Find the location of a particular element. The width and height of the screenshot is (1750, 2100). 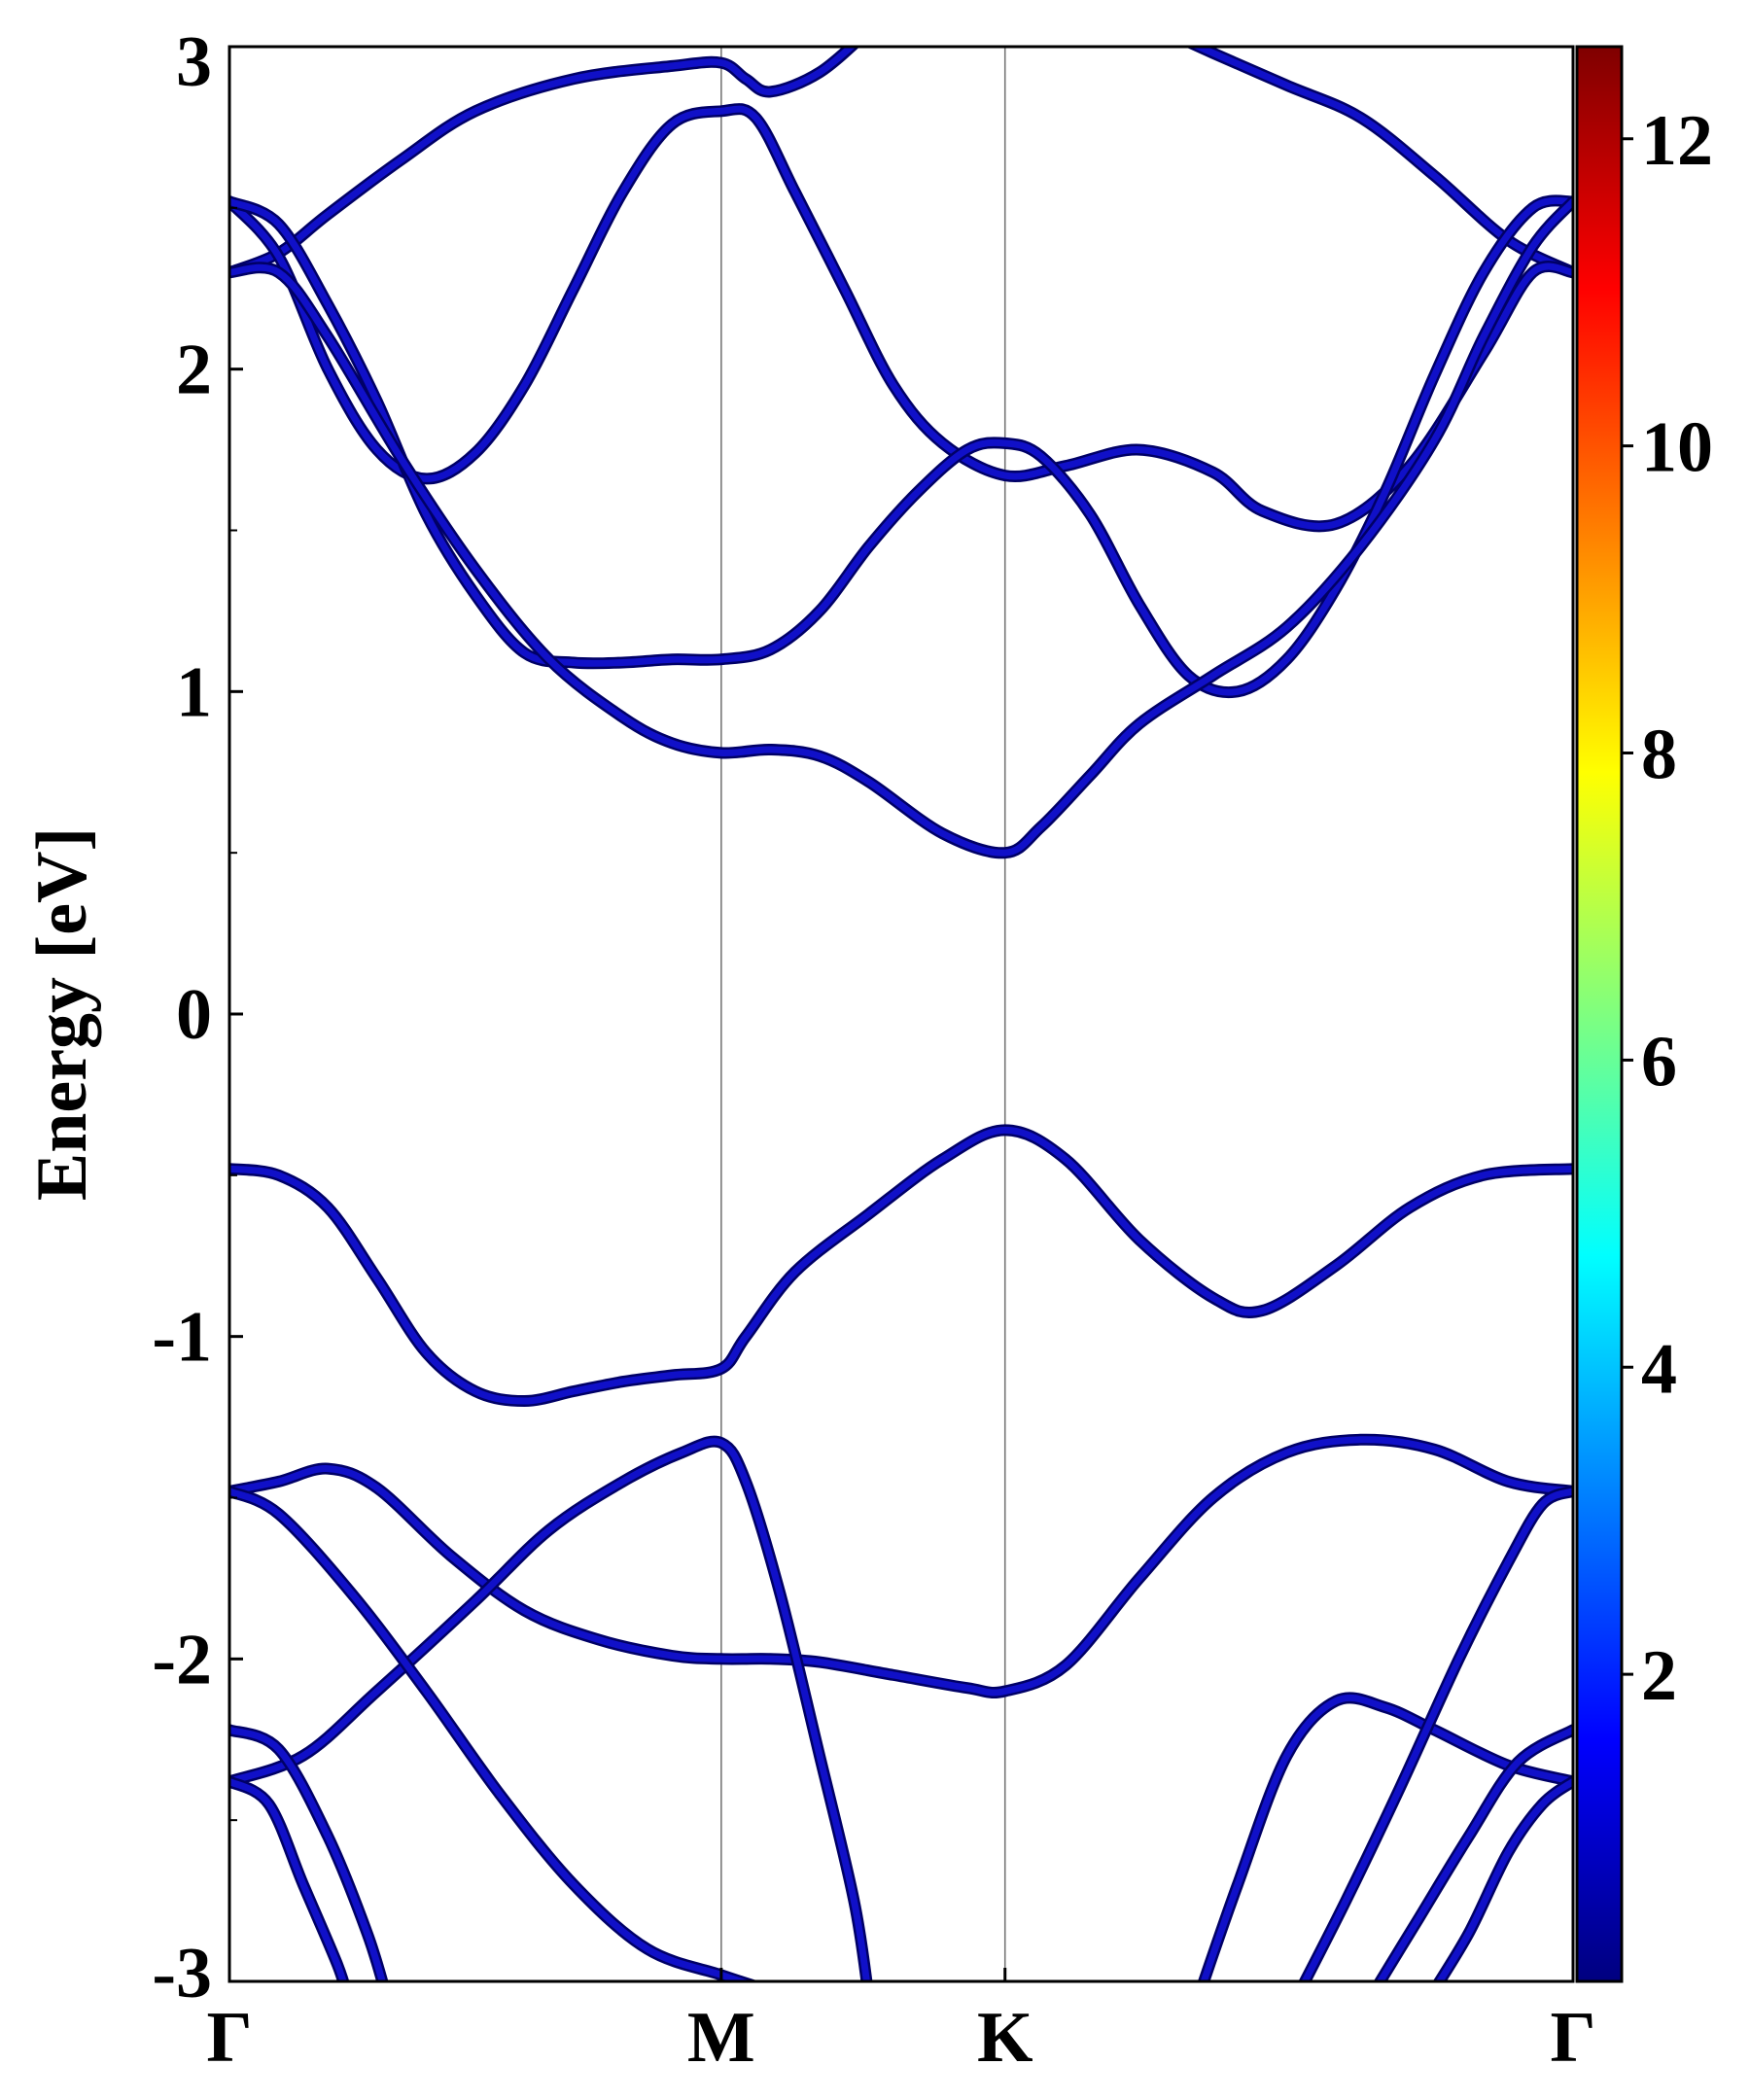

y-tick-label-6: -3 is located at coordinates (182, 1973).